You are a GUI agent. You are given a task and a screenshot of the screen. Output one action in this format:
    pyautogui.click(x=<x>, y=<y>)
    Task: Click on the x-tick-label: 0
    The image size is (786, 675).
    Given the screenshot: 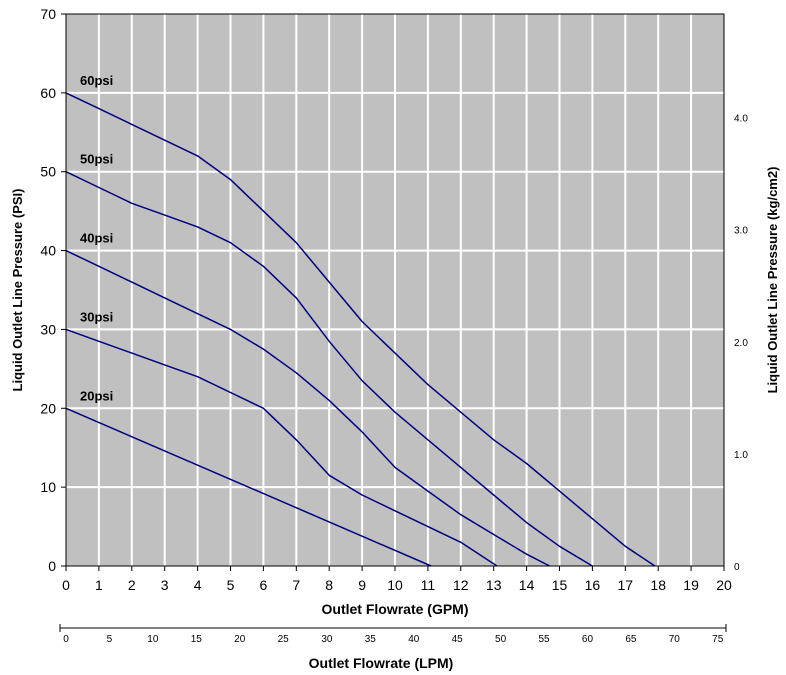 What is the action you would take?
    pyautogui.click(x=66, y=585)
    